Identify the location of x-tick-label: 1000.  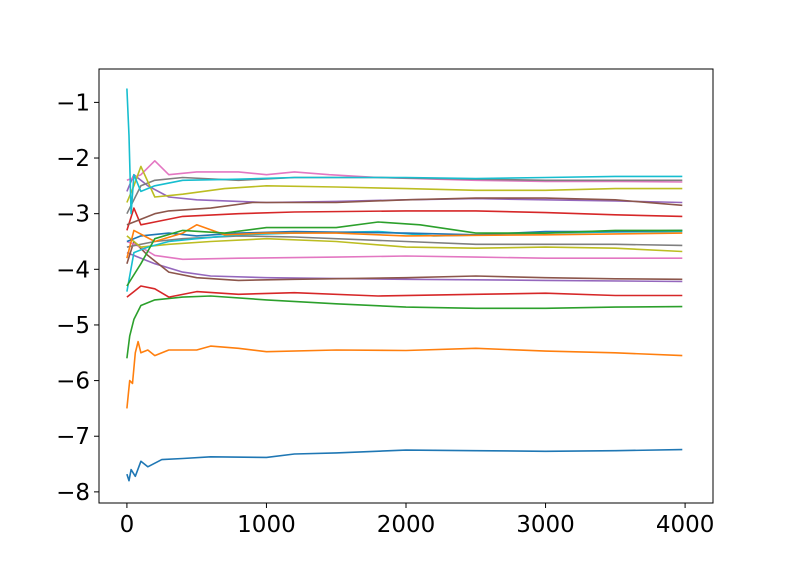
(266, 525).